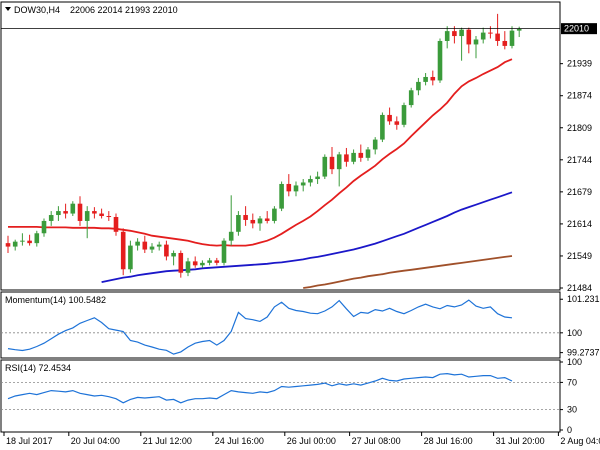 This screenshot has width=600, height=450. I want to click on current-price-tag, so click(579, 29).